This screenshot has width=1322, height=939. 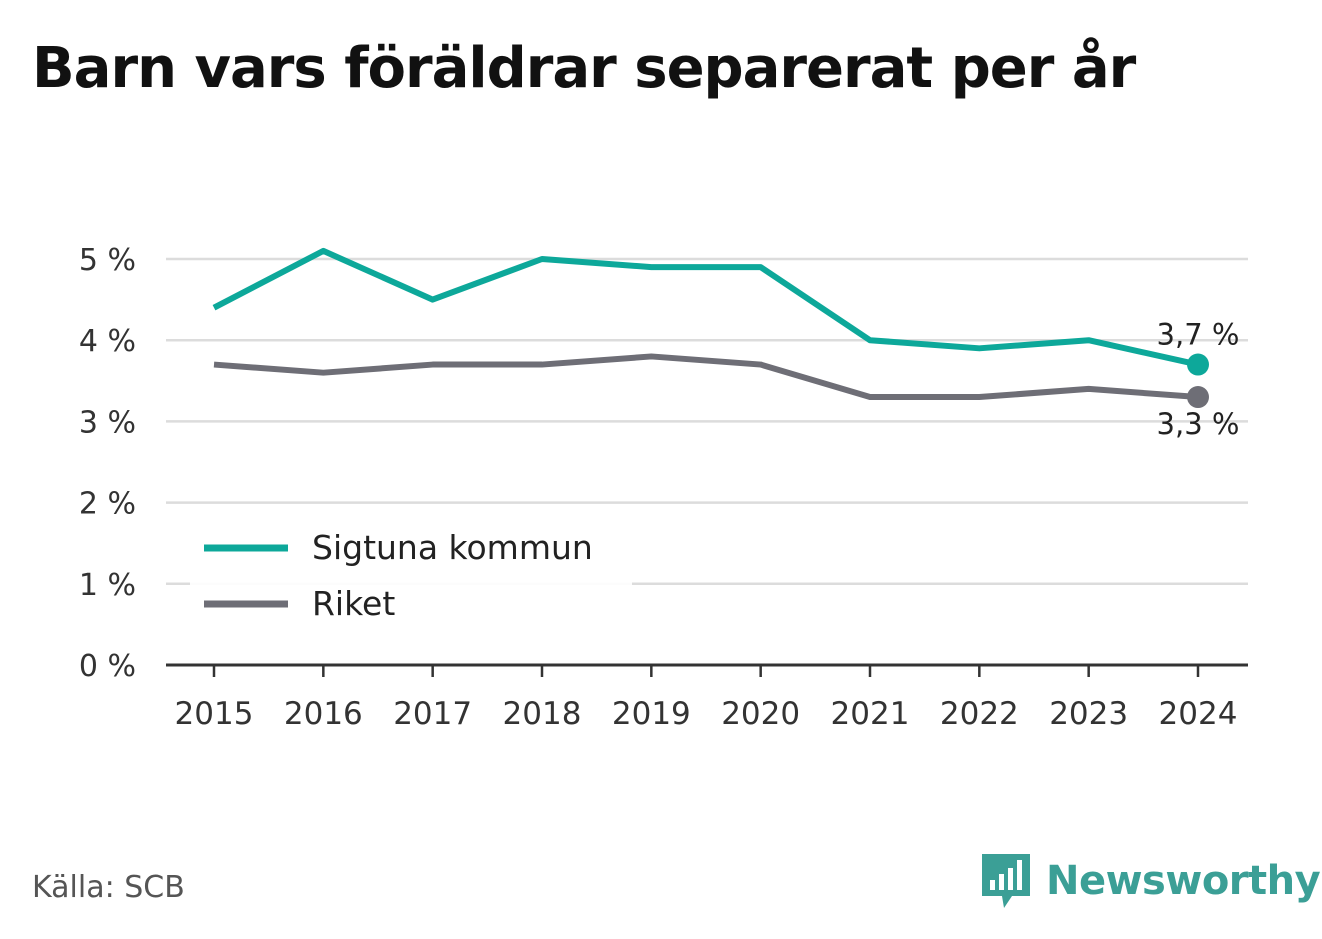 I want to click on x-tick-label: 2022, so click(x=979, y=714).